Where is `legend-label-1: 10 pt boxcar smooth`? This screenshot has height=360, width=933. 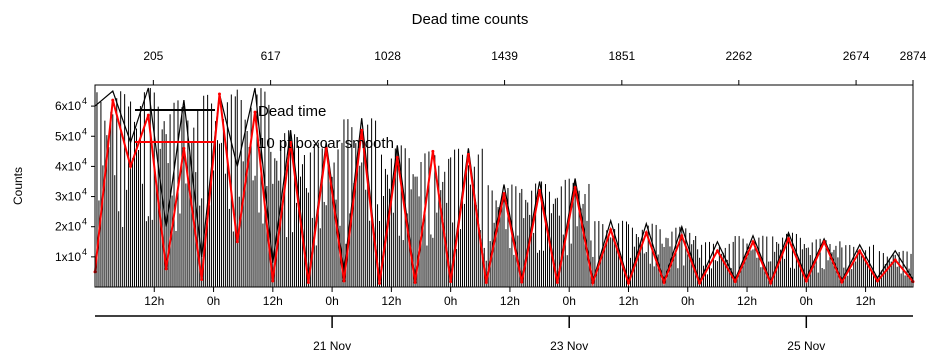
legend-label-1: 10 pt boxcar smooth is located at coordinates (326, 143).